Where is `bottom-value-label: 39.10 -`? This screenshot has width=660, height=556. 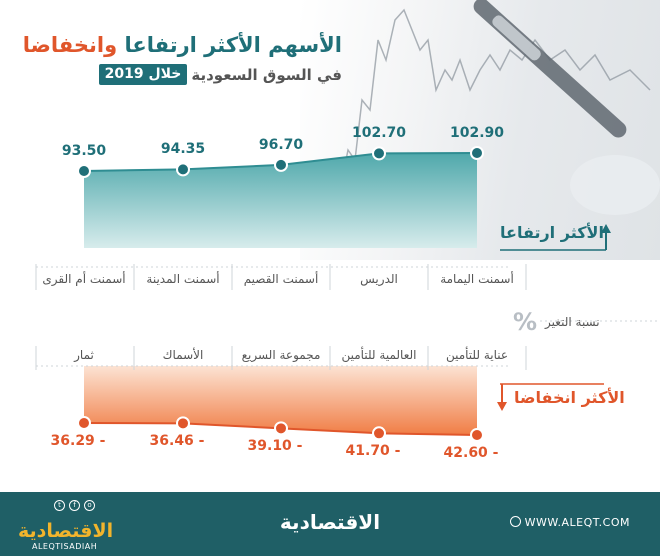
bottom-value-label: 39.10 - is located at coordinates (275, 446).